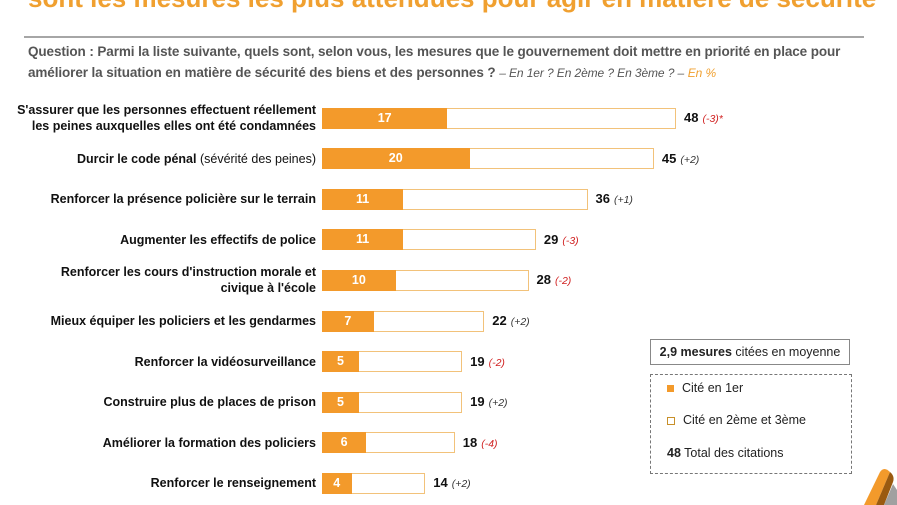  I want to click on total-value: 48, so click(691, 117).